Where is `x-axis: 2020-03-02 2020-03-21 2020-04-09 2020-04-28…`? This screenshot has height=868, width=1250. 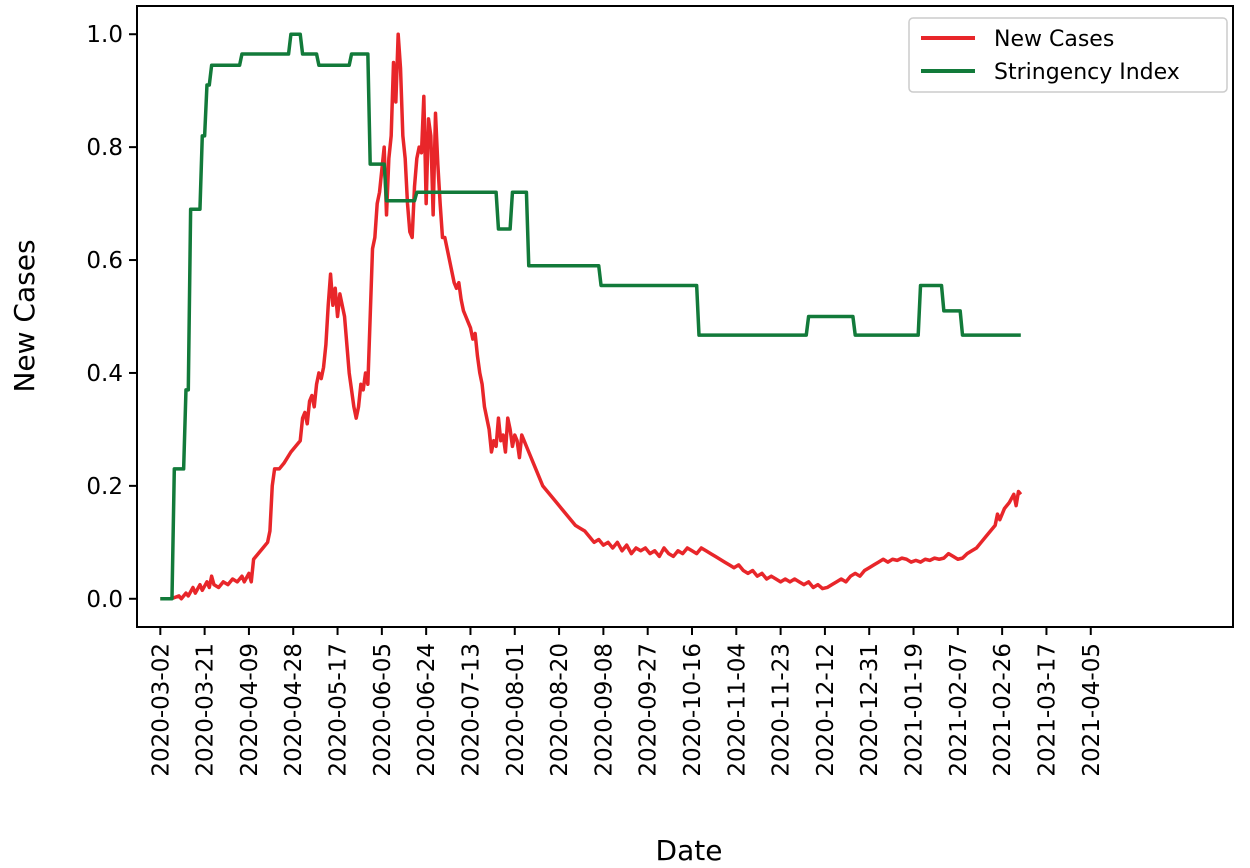 x-axis: 2020-03-02 2020-03-21 2020-04-09 2020-04-28… is located at coordinates (626, 702).